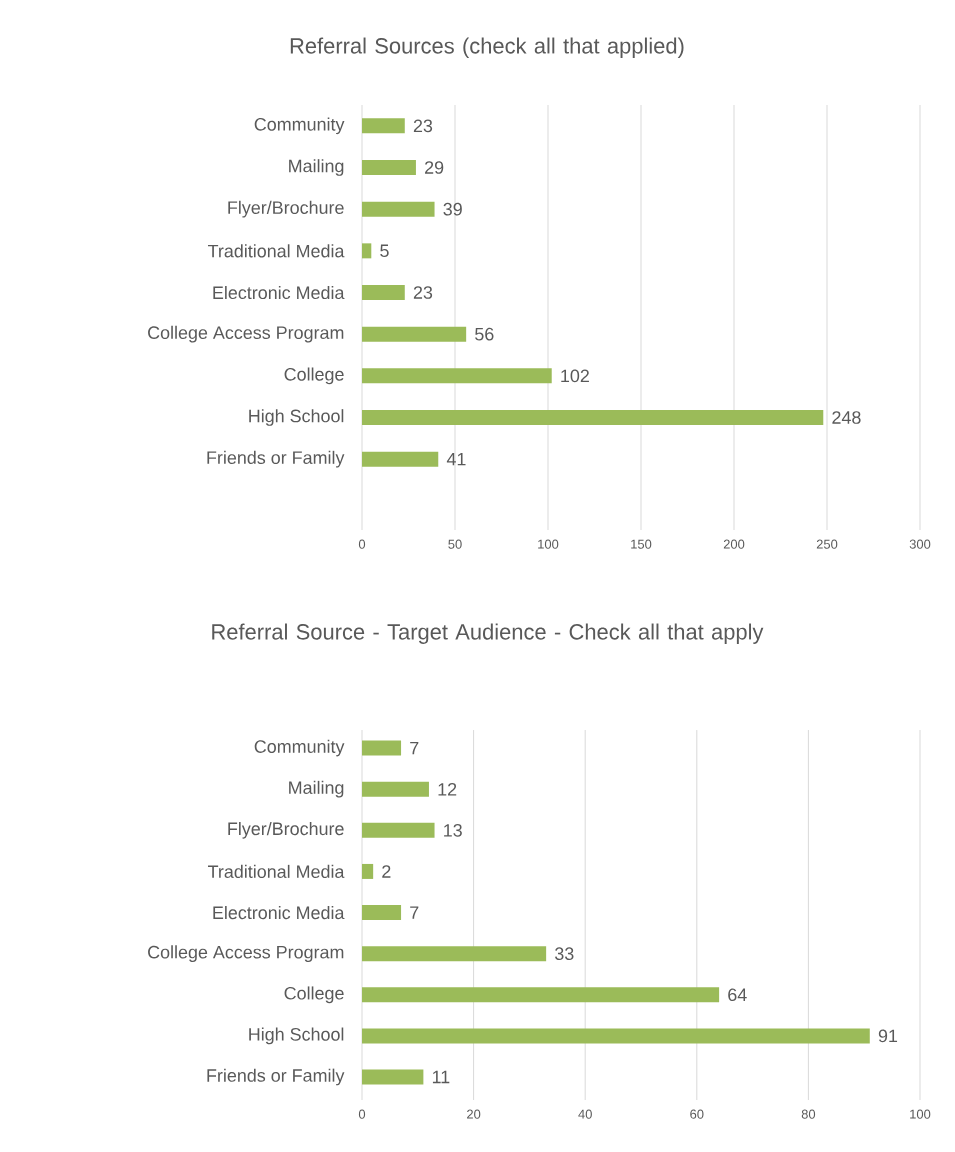 This screenshot has height=1152, width=955. What do you see at coordinates (484, 334) in the screenshot?
I see `data-label: 56` at bounding box center [484, 334].